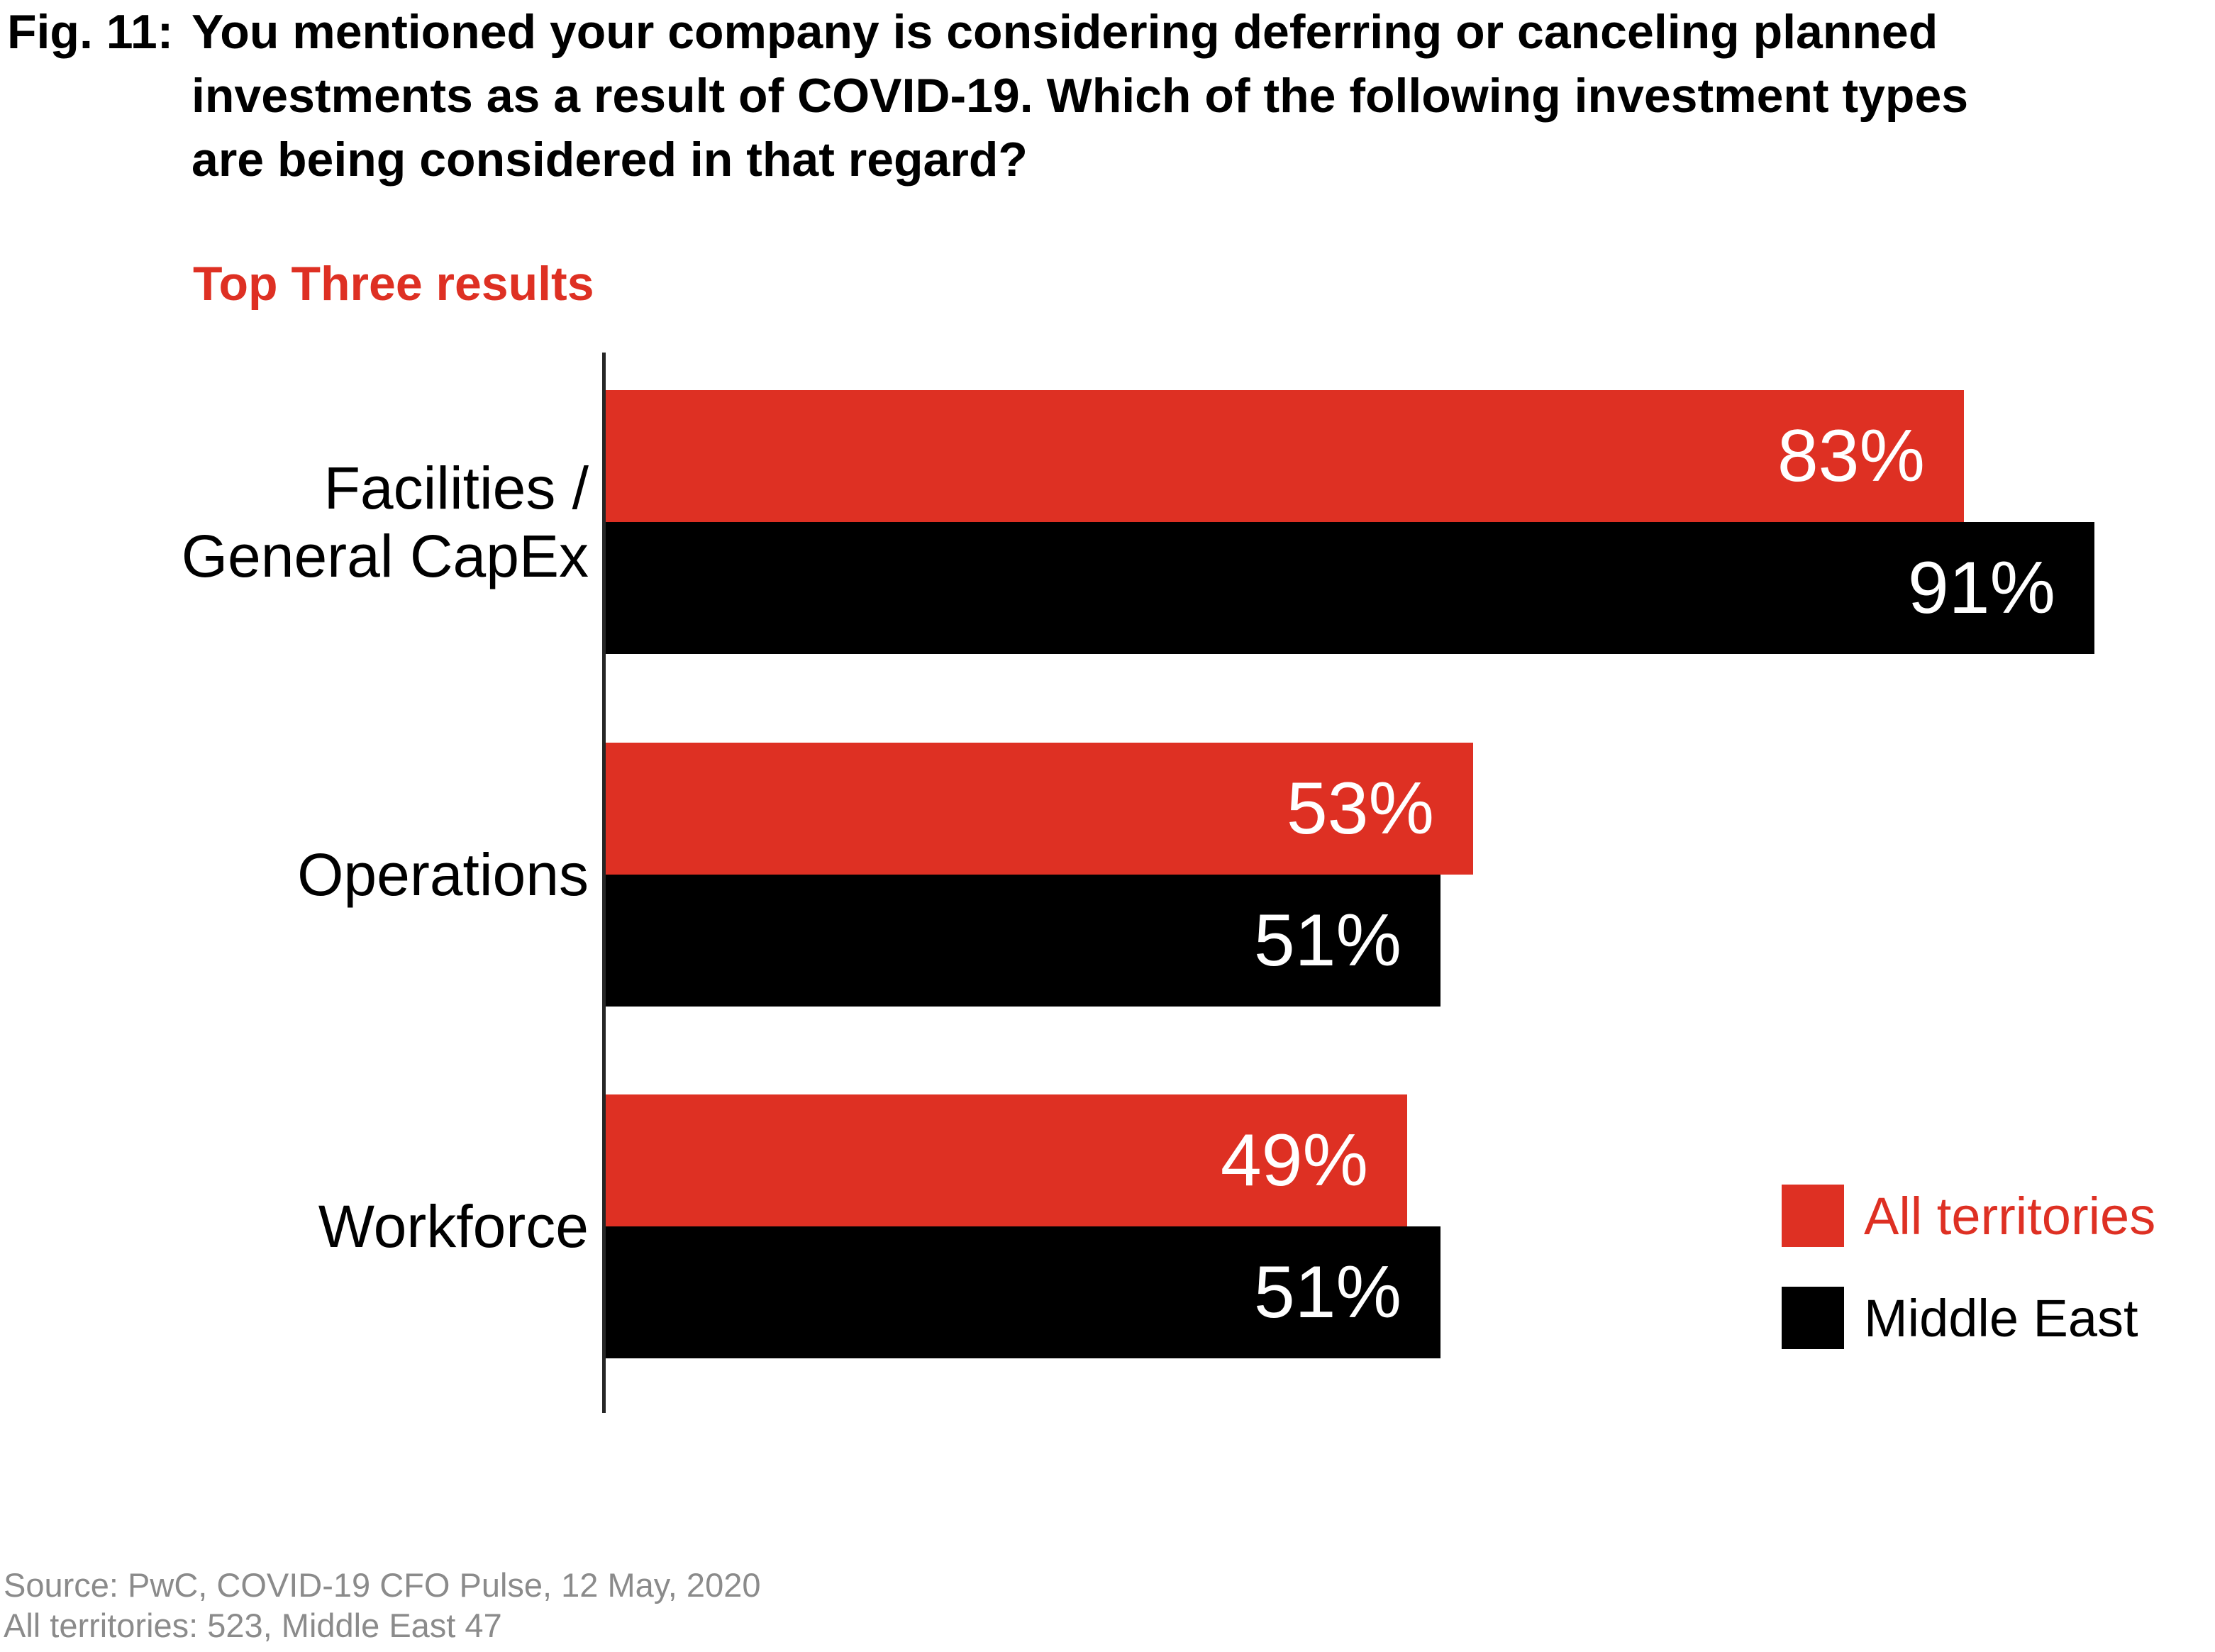 This screenshot has width=2215, height=1652. Describe the element at coordinates (1023, 1292) in the screenshot. I see `bar-middle-east-2: 51%` at that location.